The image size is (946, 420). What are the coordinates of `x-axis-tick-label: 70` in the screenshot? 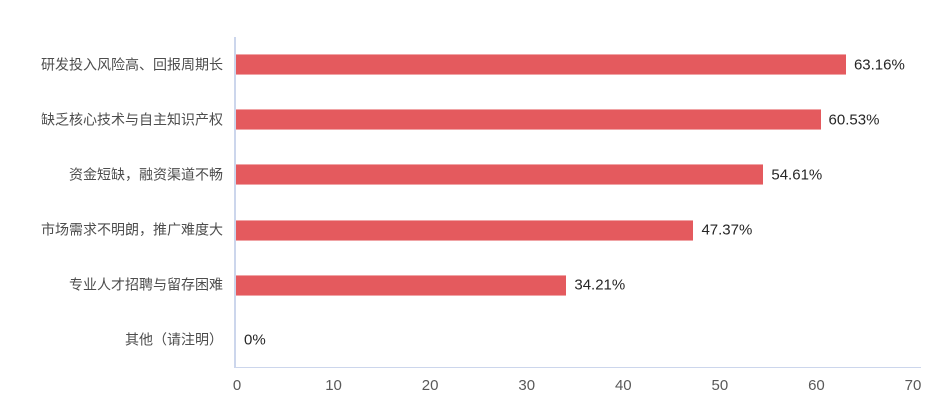 It's located at (913, 385).